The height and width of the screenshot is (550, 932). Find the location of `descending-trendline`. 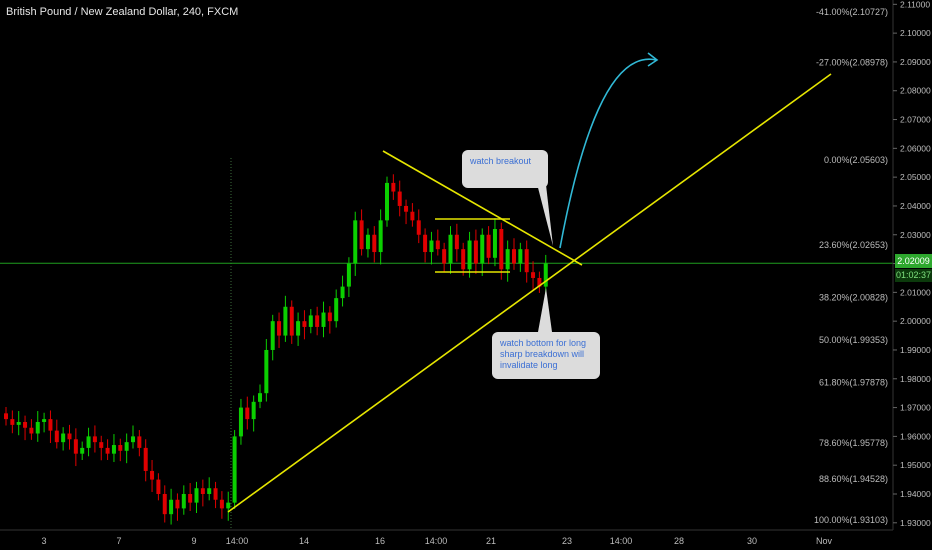

descending-trendline is located at coordinates (482, 208).